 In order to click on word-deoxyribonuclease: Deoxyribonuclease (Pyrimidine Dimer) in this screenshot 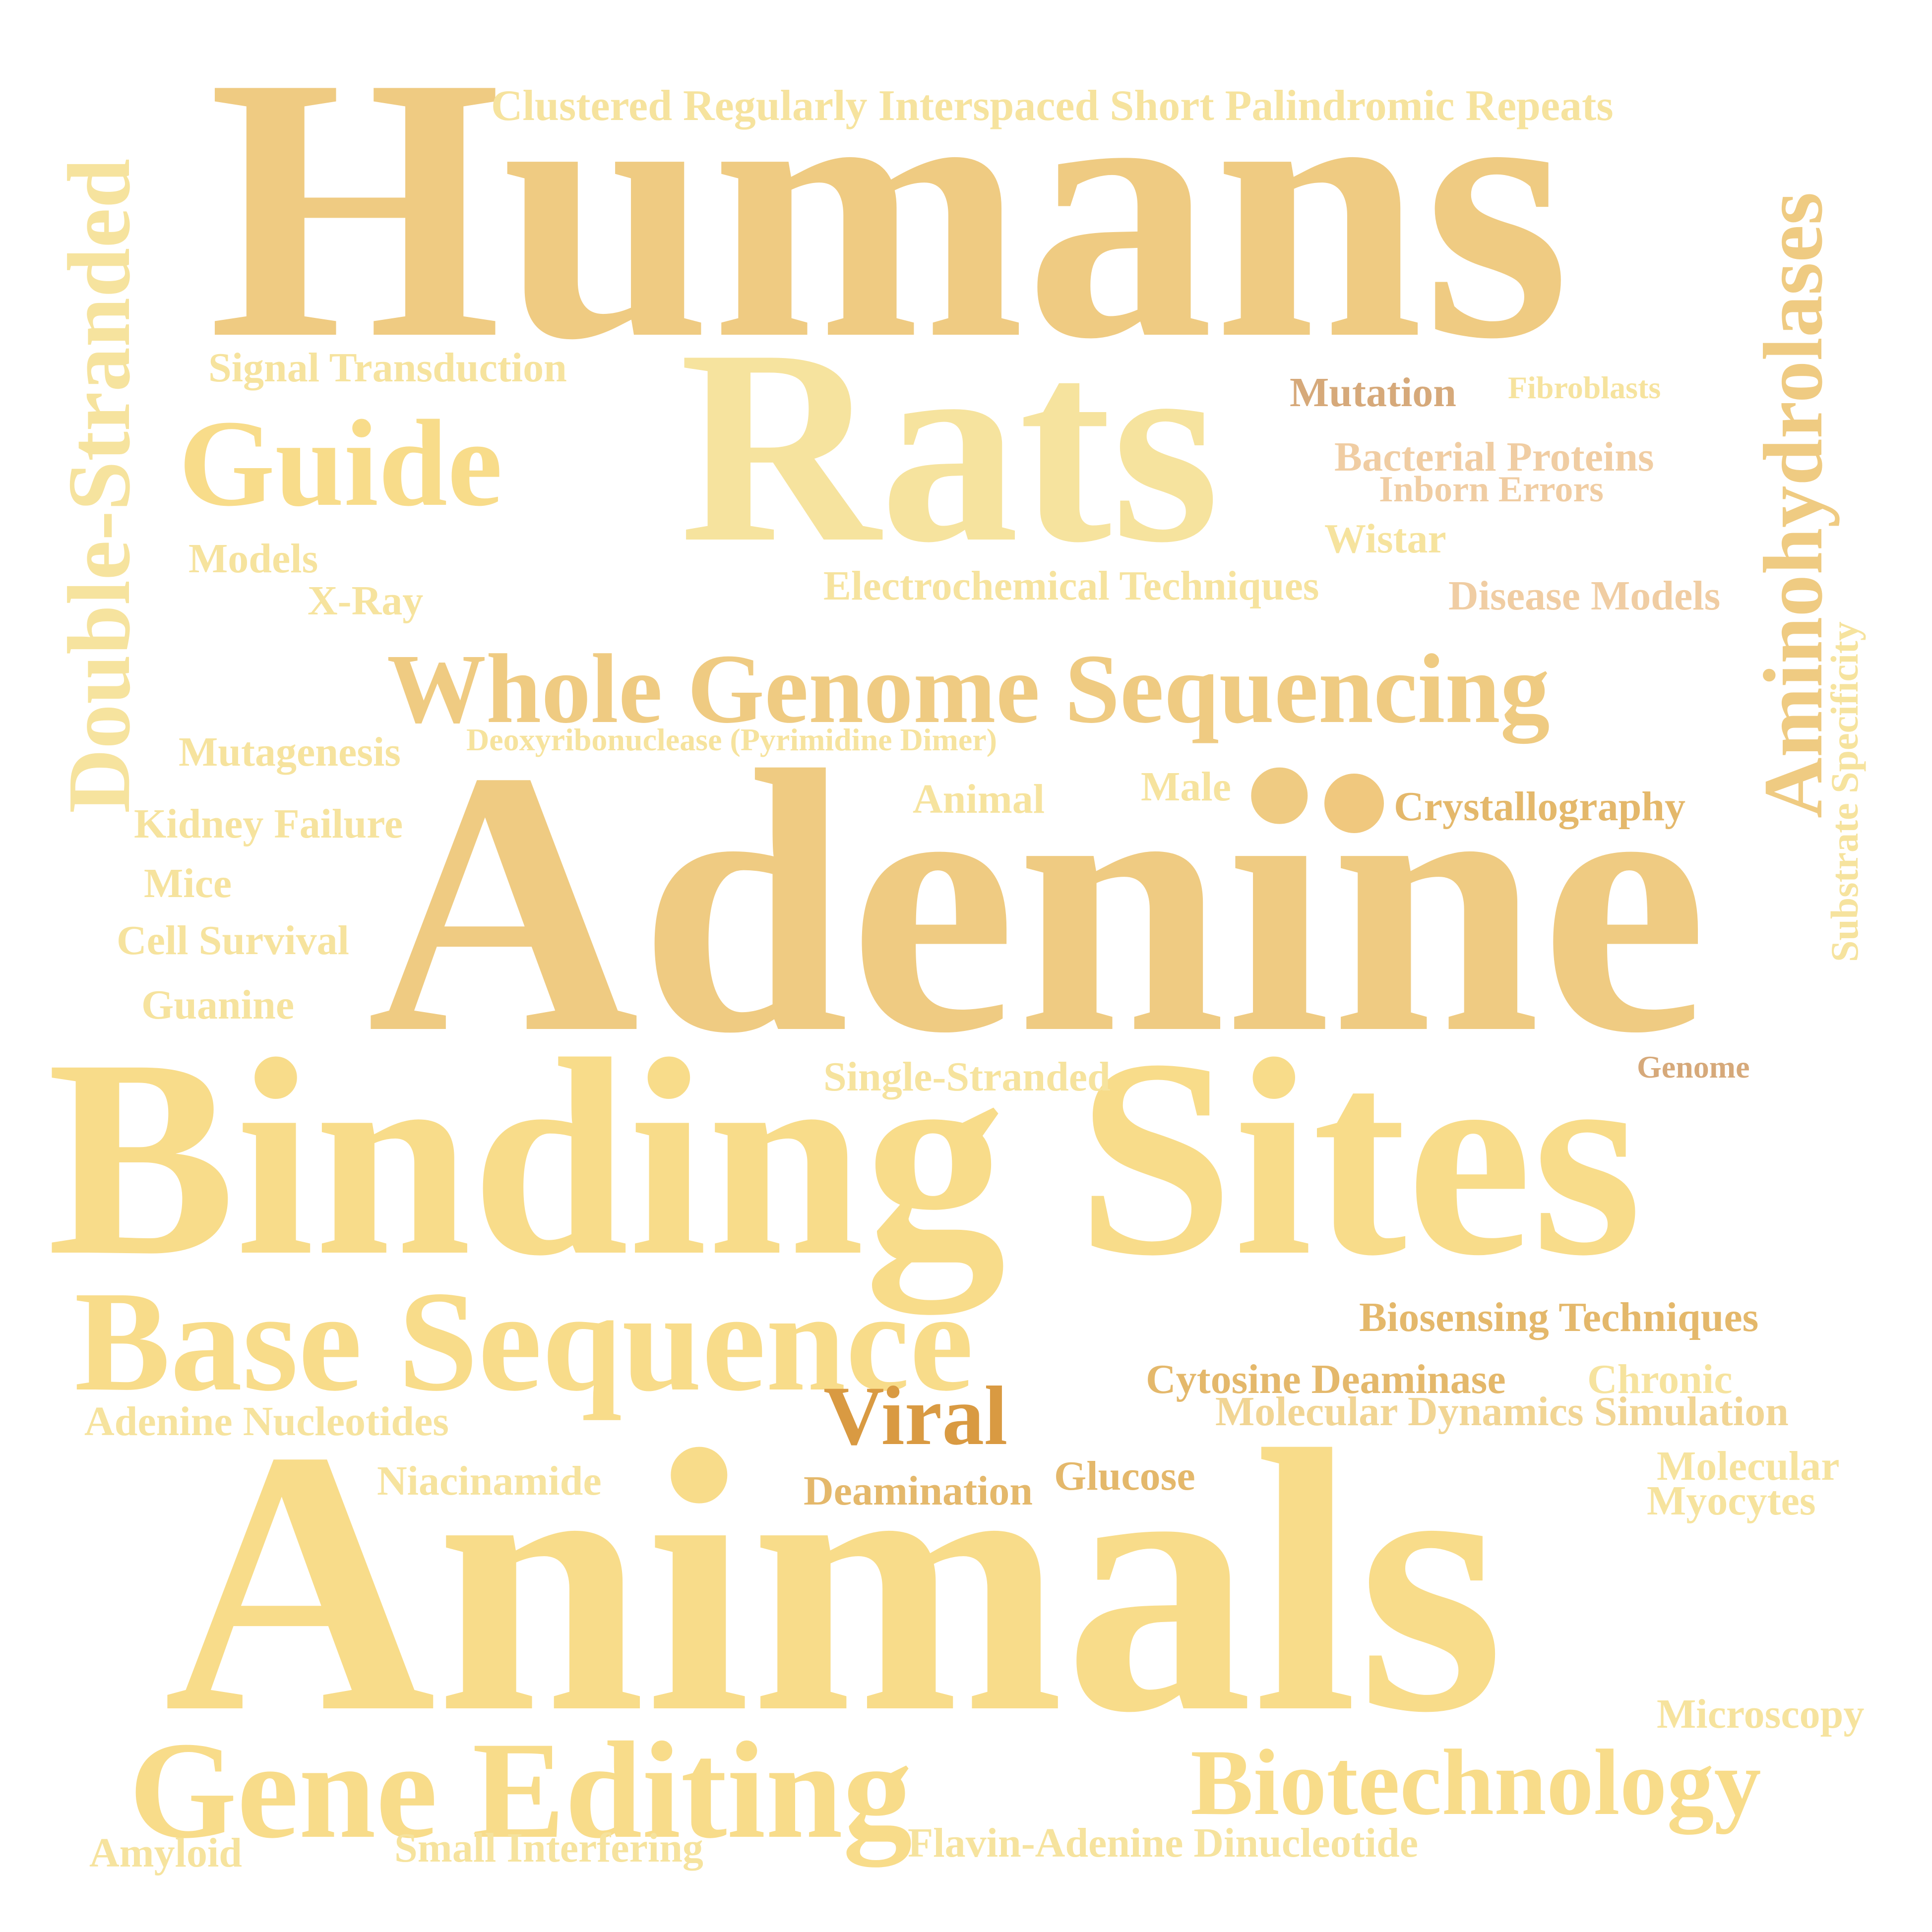, I will do `click(731, 739)`.